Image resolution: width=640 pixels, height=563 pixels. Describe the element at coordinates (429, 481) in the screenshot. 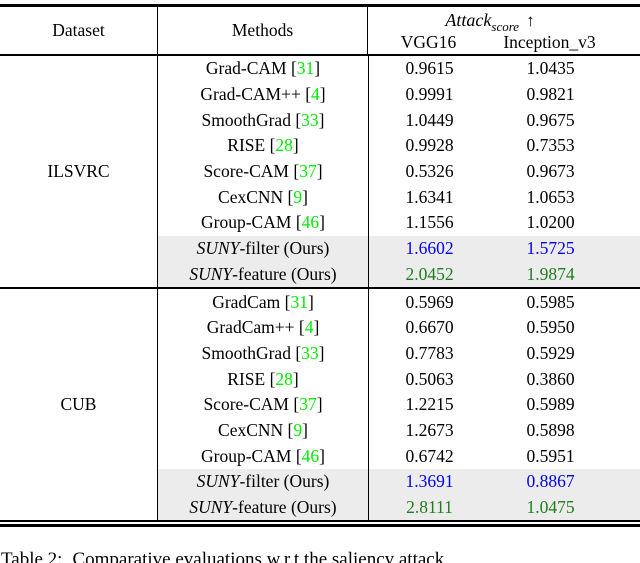

I see `vgg16-value: 1.3691` at that location.